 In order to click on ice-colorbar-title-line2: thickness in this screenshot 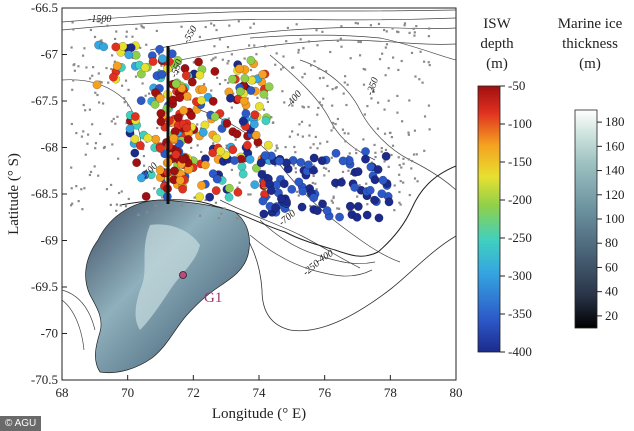, I will do `click(590, 44)`.